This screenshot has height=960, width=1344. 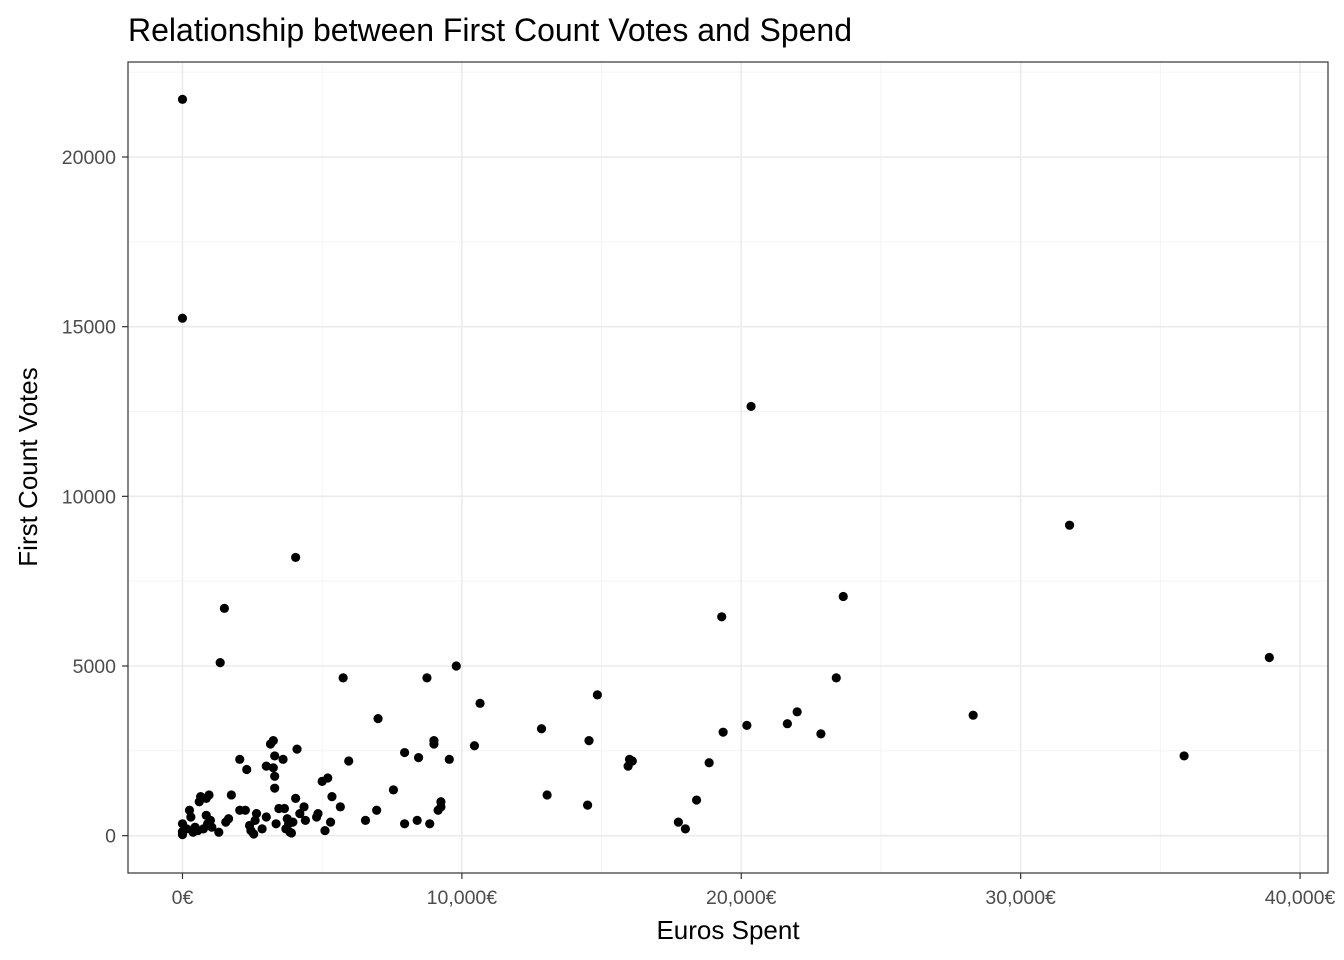 I want to click on x-tick-label: 10,000€, so click(x=462, y=898).